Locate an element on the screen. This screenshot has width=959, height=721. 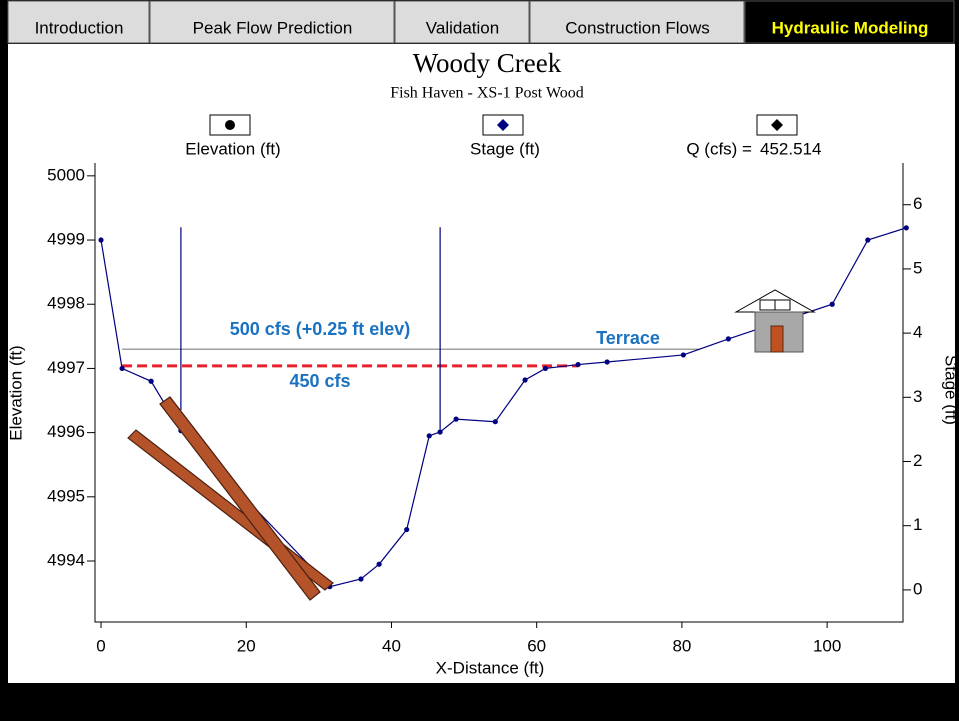
y2-tick-label: 5 is located at coordinates (917, 267).